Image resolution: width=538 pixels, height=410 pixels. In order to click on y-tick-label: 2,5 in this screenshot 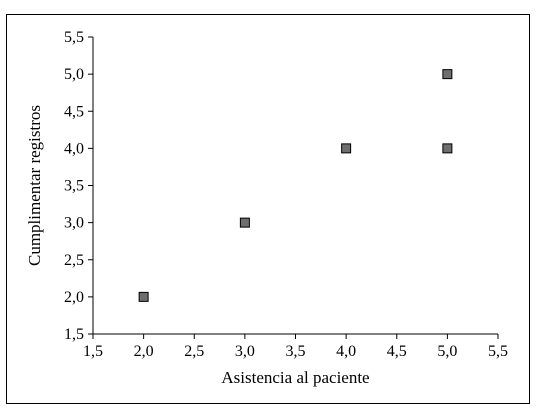, I will do `click(74, 260)`.